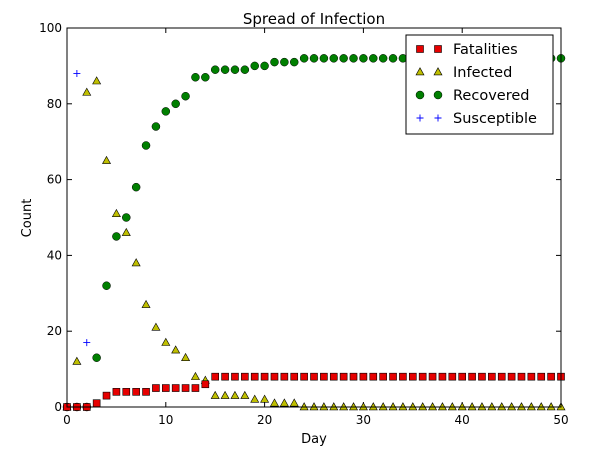 Image resolution: width=592 pixels, height=459 pixels. Describe the element at coordinates (491, 96) in the screenshot. I see `legend-label: Recovered` at that location.